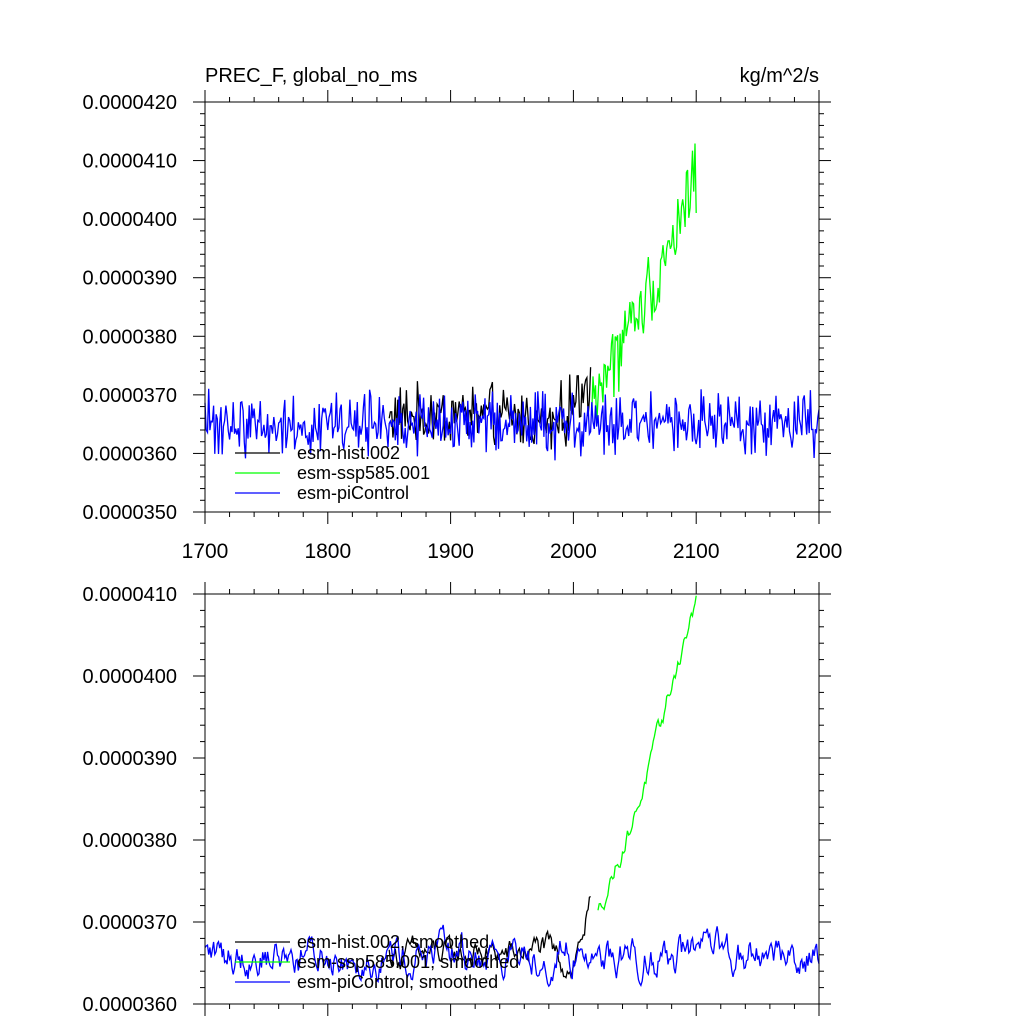  I want to click on legend-label: esm-hist.002, smoothed, so click(393, 942).